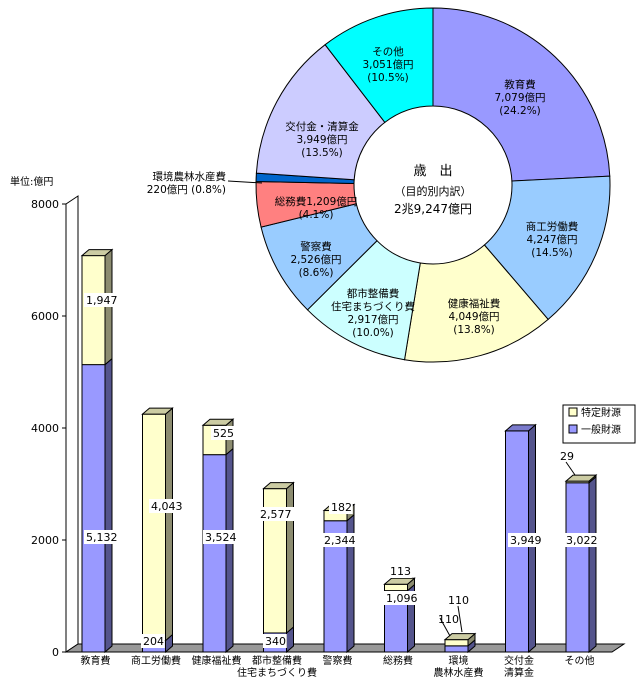  I want to click on pie-slice-label: 教育費, so click(520, 84).